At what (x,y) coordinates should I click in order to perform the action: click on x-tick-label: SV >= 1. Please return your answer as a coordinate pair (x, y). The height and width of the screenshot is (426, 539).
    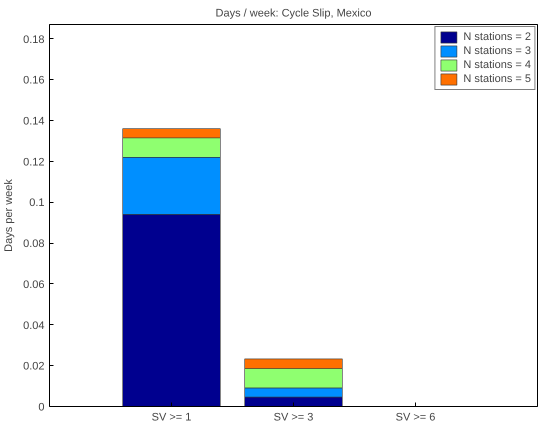
    Looking at the image, I should click on (172, 418).